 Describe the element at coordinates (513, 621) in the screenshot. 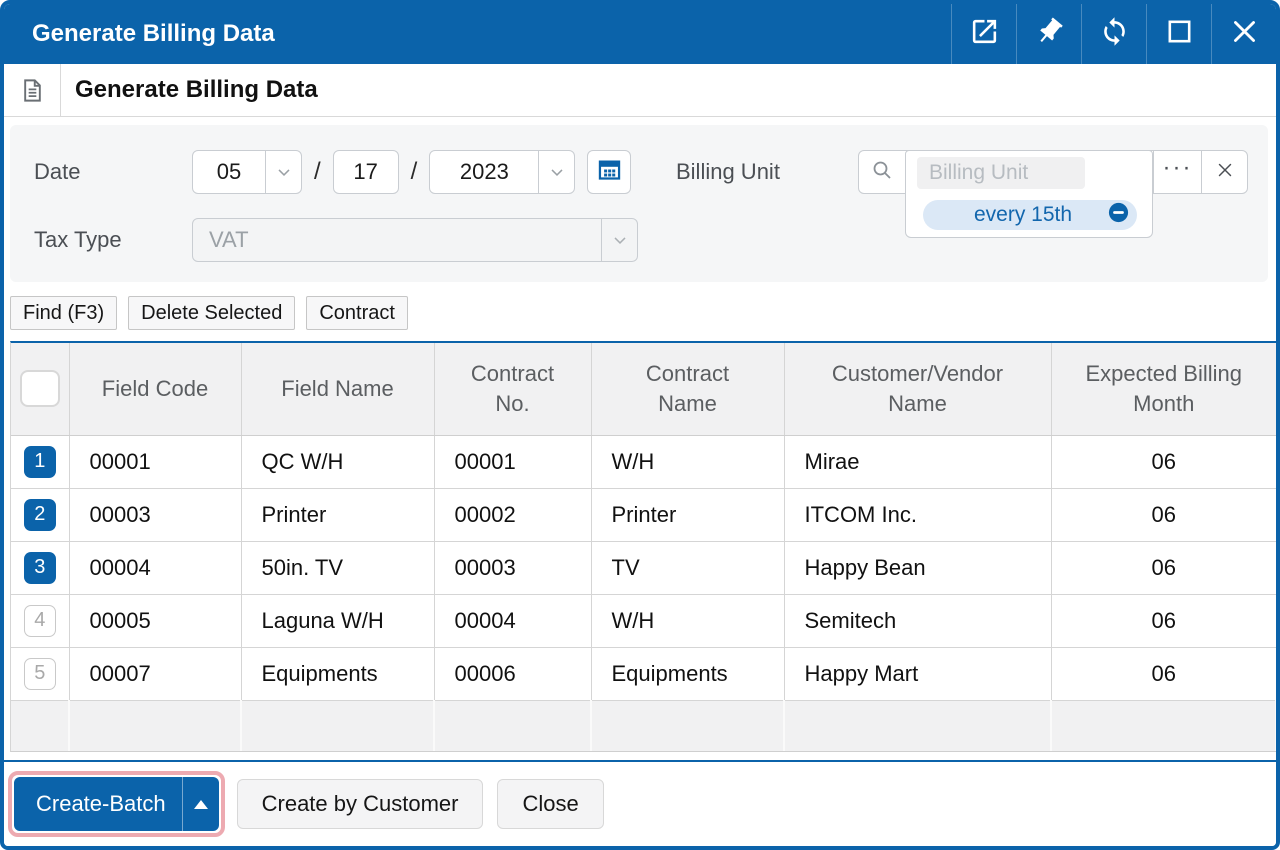

I see `cell-contract-no: 00004` at that location.